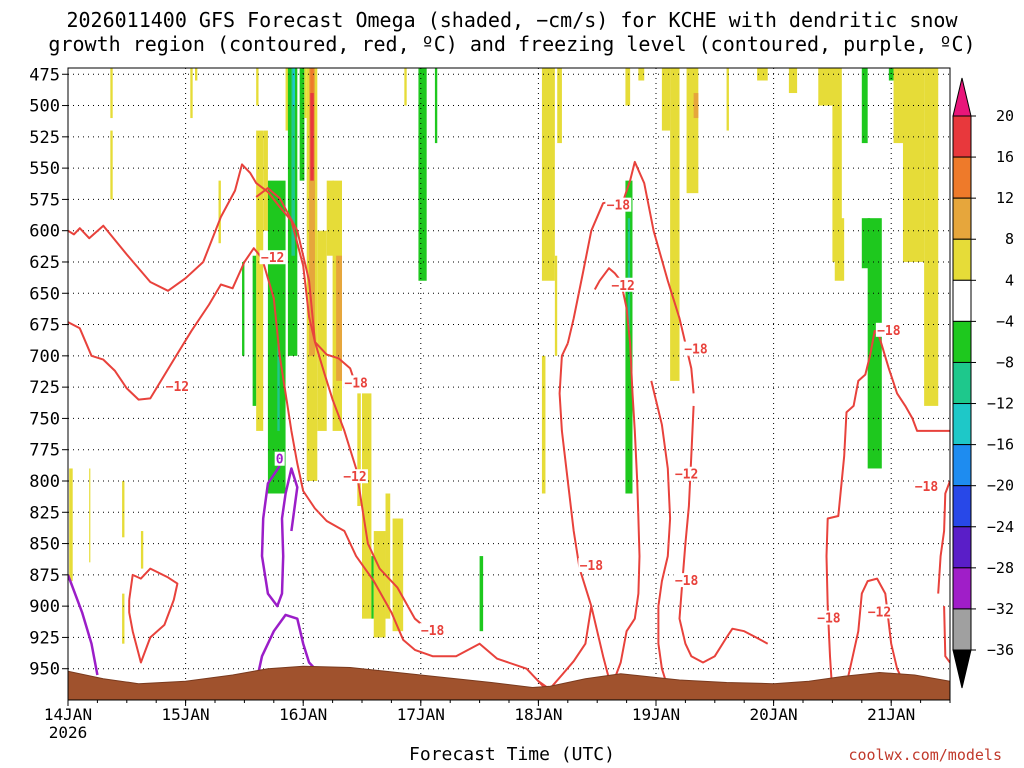 This screenshot has height=768, width=1024. I want to click on x-tick-year: 2026, so click(68, 732).